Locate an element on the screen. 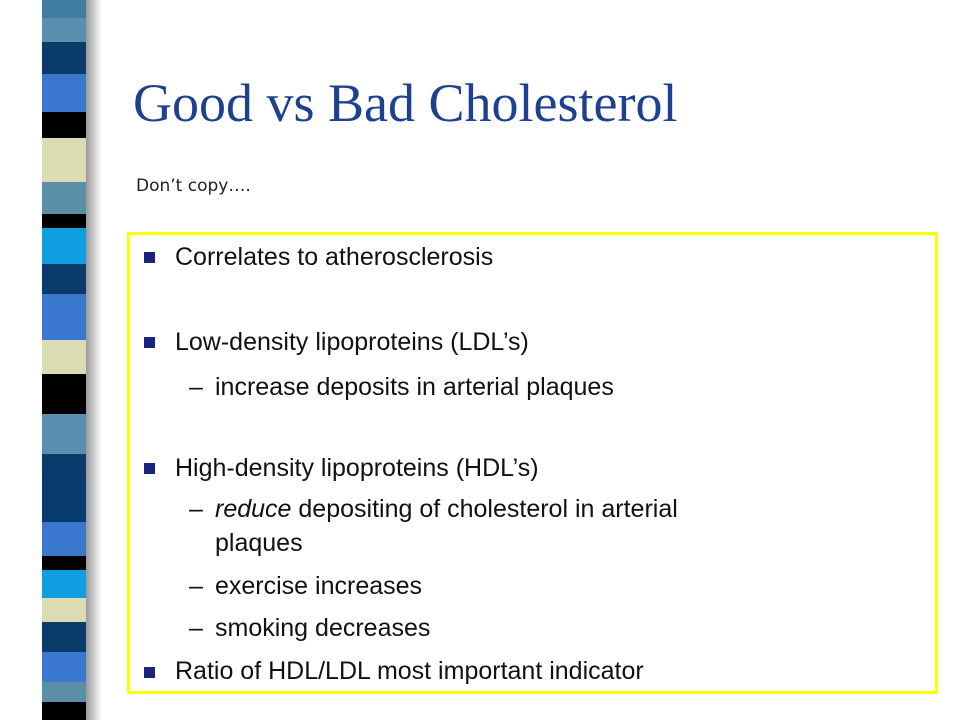  bullet-correlates: Correlates to atherosclerosis is located at coordinates (334, 257).